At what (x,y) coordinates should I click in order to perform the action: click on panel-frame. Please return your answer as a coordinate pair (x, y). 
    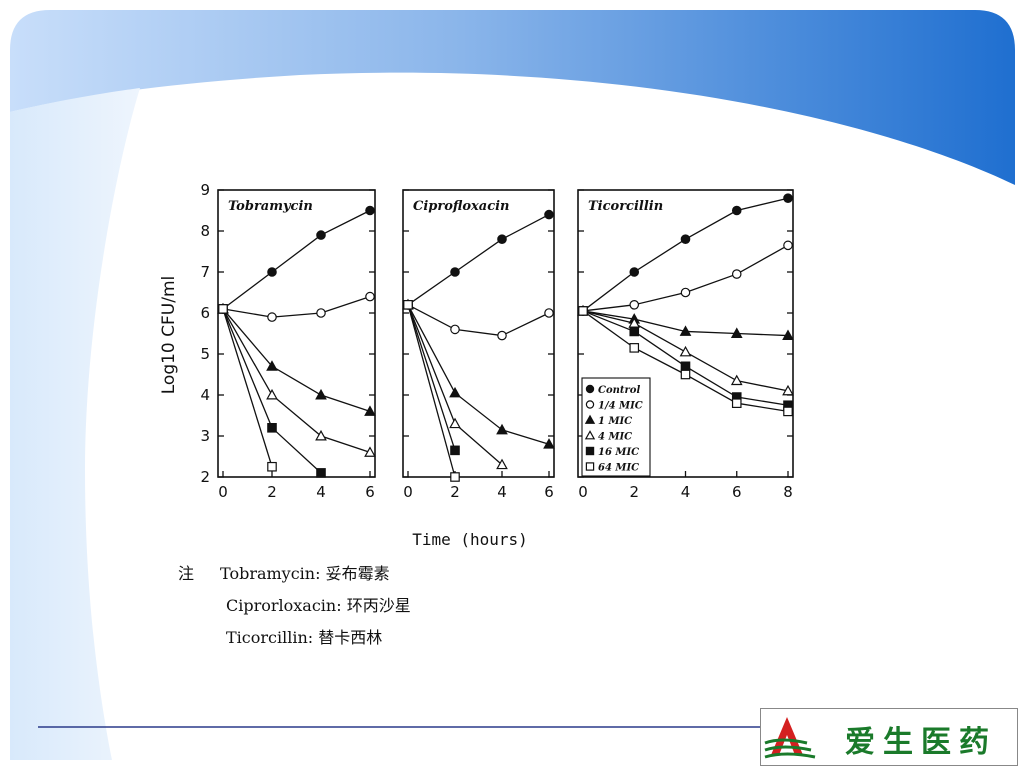
    Looking at the image, I should click on (296, 333).